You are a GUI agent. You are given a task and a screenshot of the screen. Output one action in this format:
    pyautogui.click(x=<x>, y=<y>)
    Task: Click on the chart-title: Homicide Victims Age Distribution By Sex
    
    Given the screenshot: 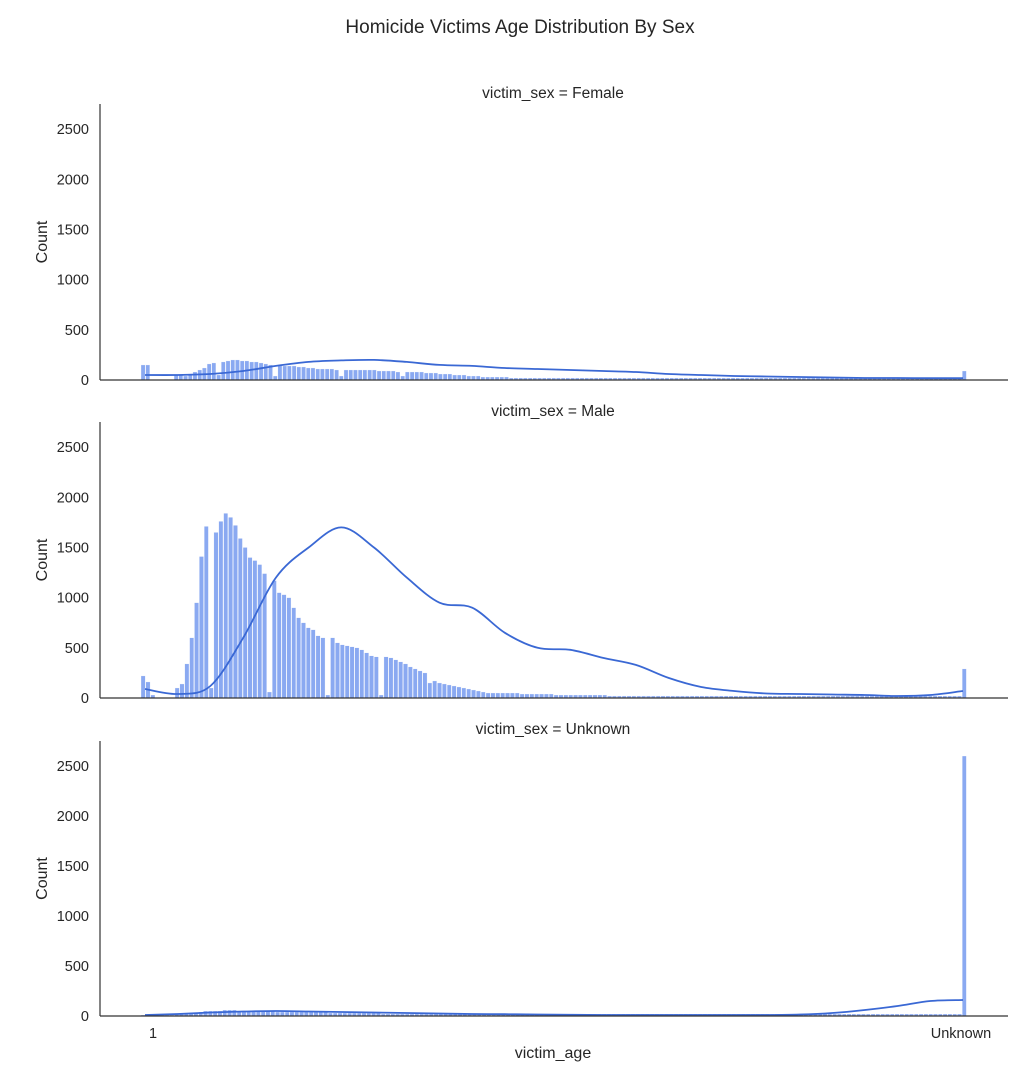 What is the action you would take?
    pyautogui.click(x=520, y=27)
    